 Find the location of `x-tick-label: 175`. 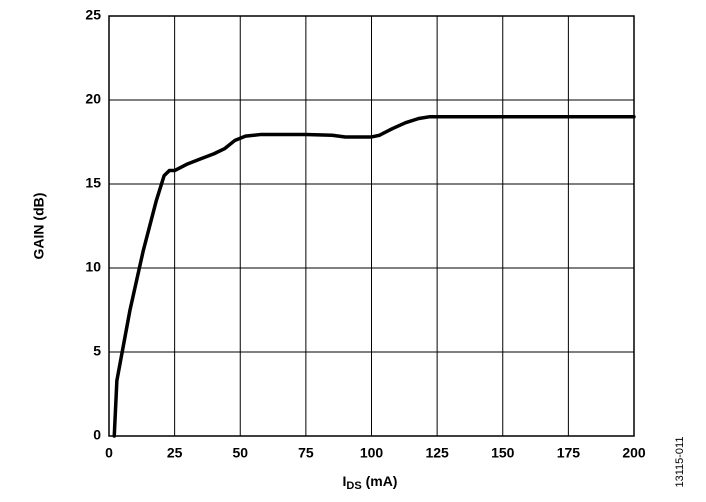

x-tick-label: 175 is located at coordinates (569, 453).